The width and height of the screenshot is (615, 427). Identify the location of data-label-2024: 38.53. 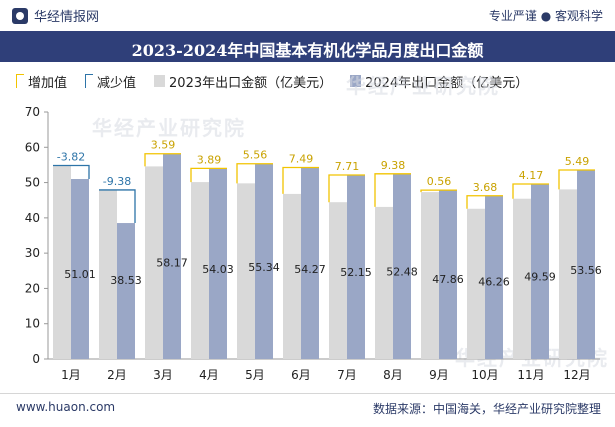
(126, 280).